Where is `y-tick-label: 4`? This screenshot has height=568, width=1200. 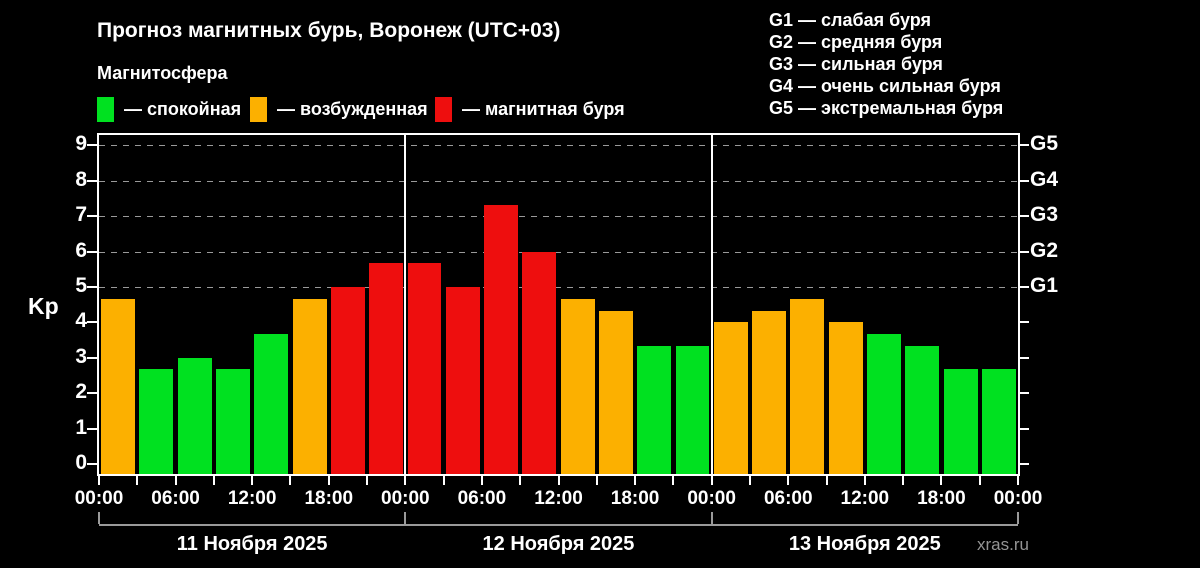 y-tick-label: 4 is located at coordinates (81, 321).